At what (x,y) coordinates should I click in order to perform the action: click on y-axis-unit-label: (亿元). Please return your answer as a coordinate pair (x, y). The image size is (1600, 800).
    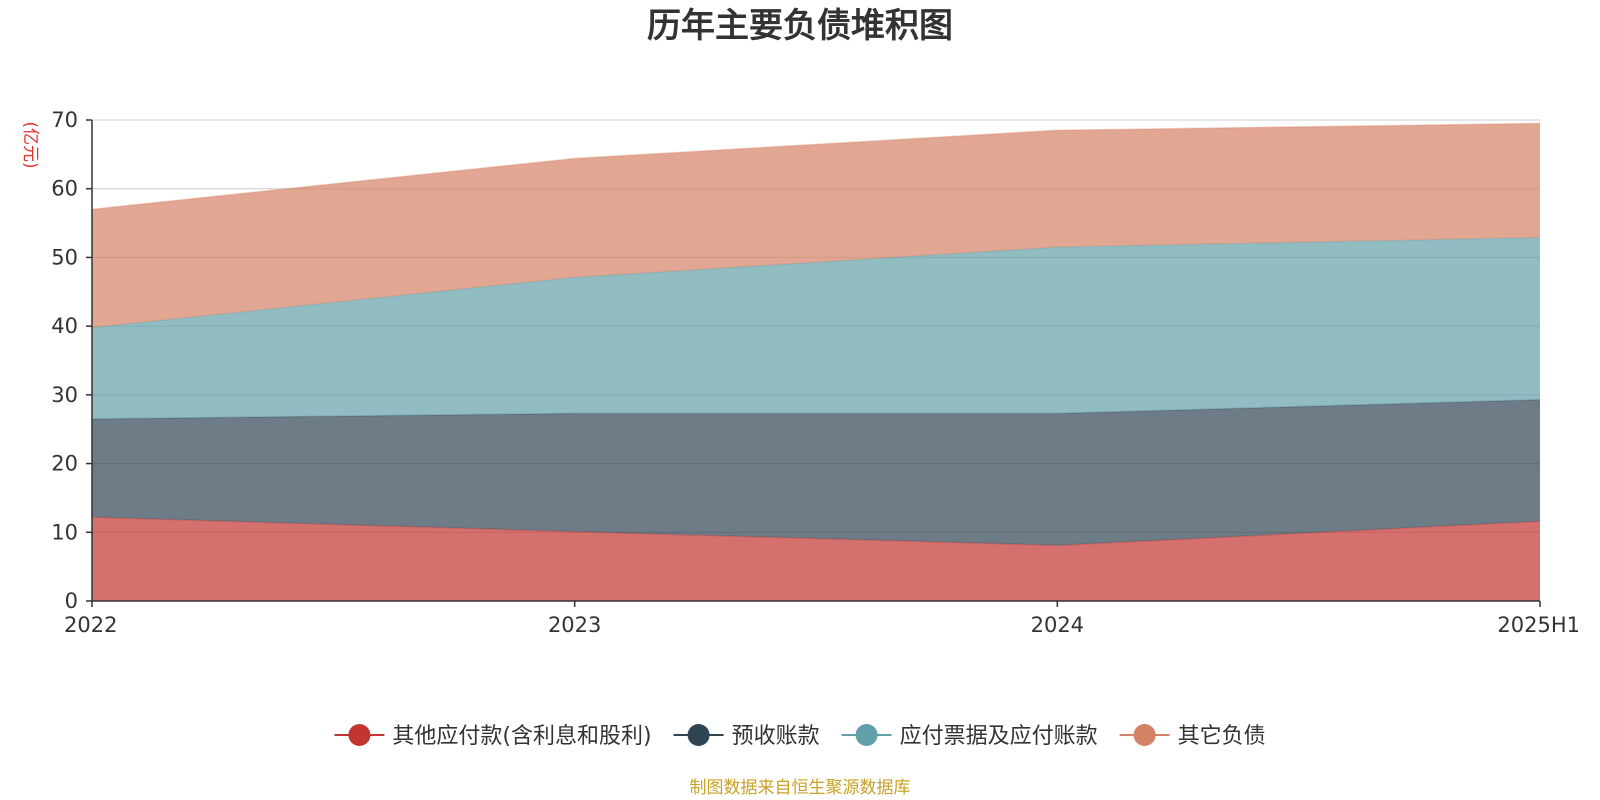
    Looking at the image, I should click on (30, 144).